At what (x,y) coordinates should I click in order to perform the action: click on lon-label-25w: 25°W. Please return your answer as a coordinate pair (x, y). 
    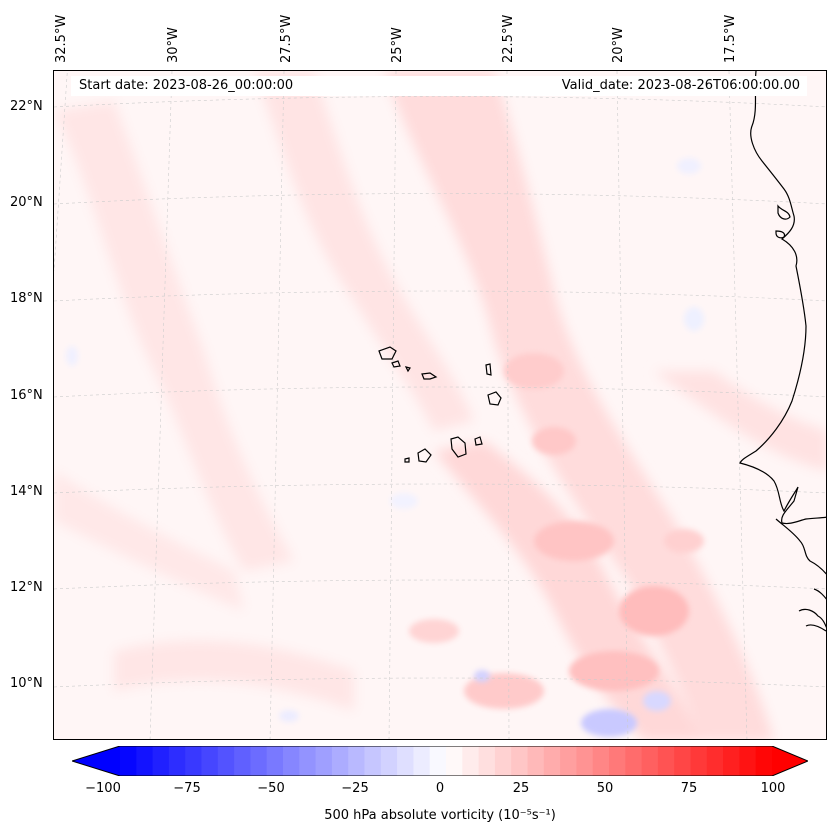
    Looking at the image, I should click on (397, 45).